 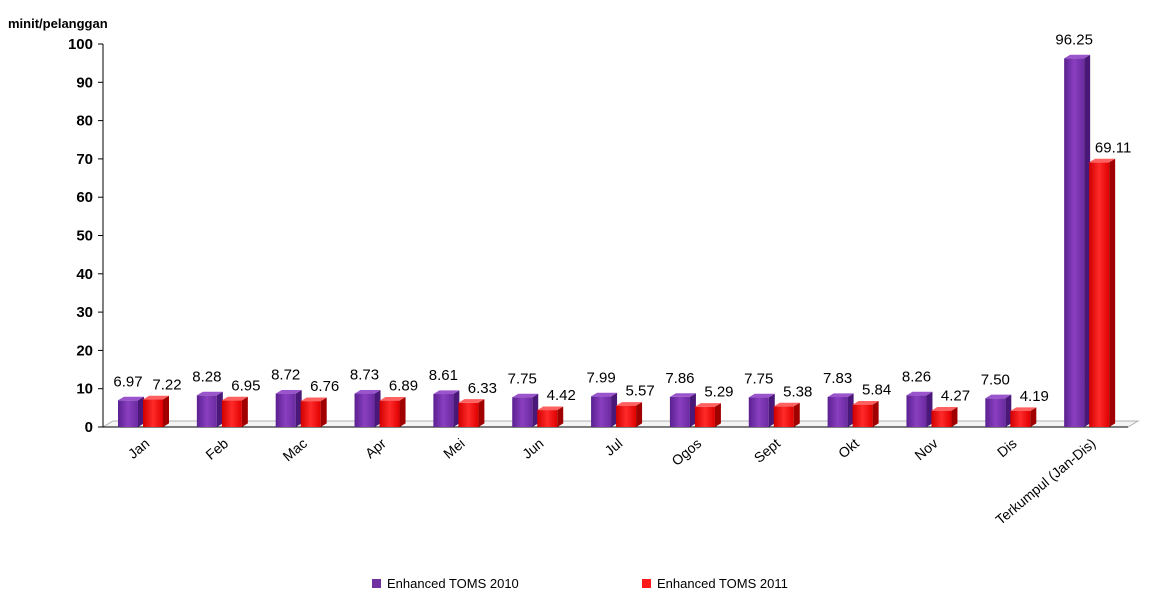 What do you see at coordinates (128, 413) in the screenshot?
I see `bar-2010-0-front` at bounding box center [128, 413].